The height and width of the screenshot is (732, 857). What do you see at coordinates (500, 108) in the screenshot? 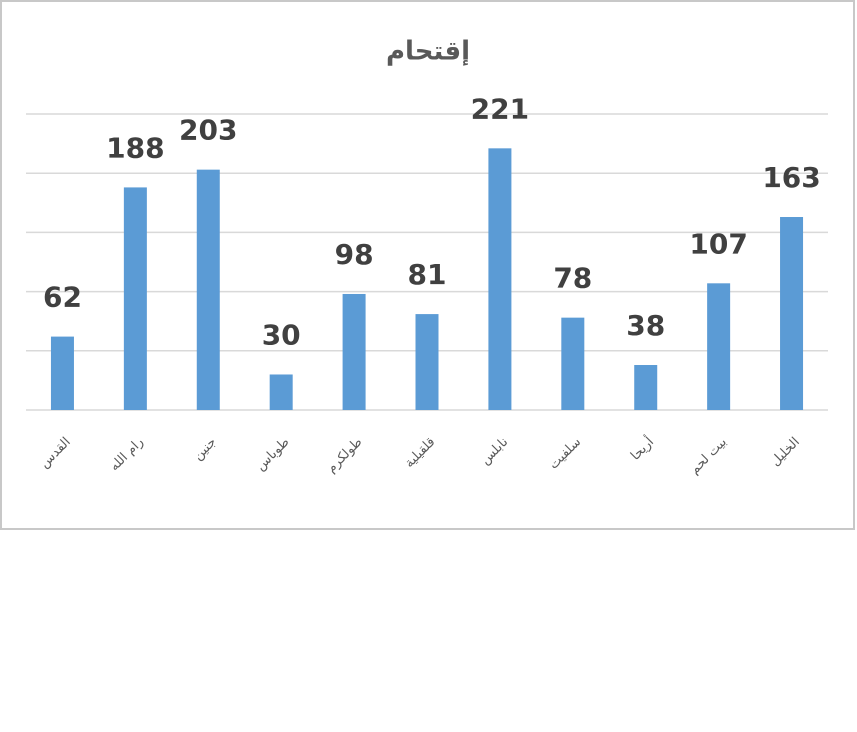
I see `data-label: 221` at bounding box center [500, 108].